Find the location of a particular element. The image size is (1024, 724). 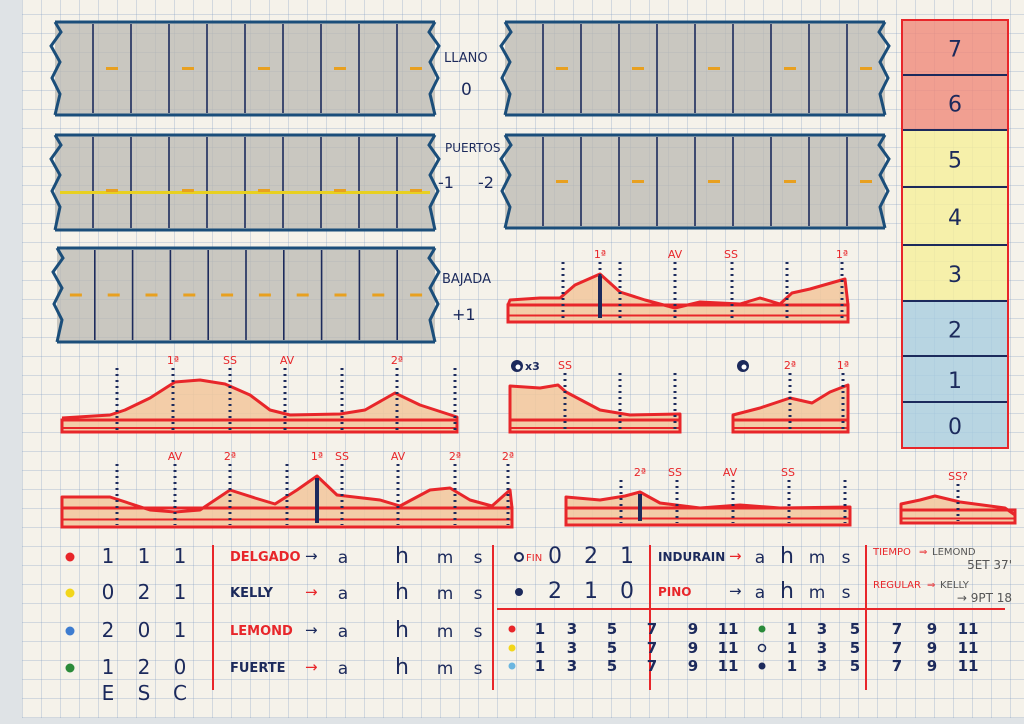

scale-value: 7 is located at coordinates (955, 50).